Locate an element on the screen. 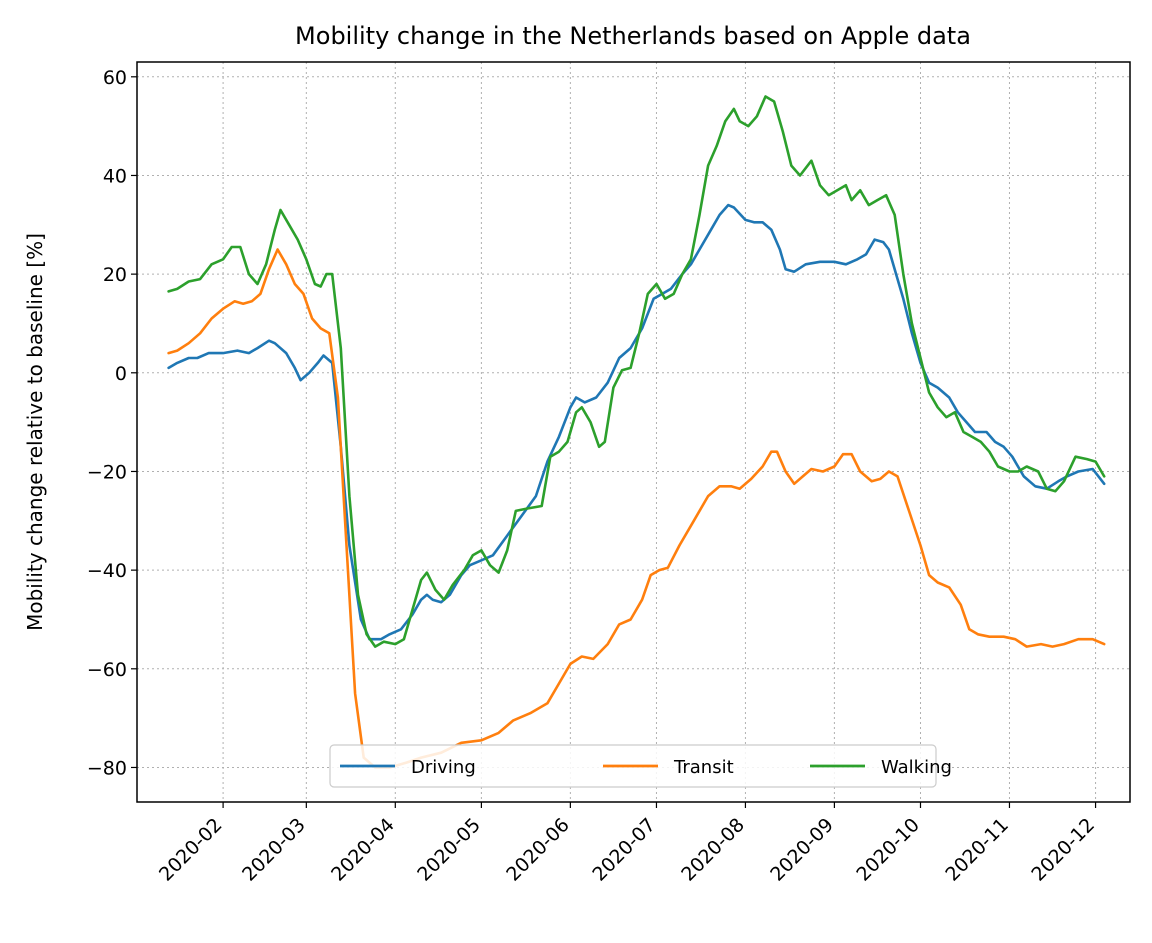 This screenshot has height=943, width=1152. y-tick-label: 20 is located at coordinates (115, 275).